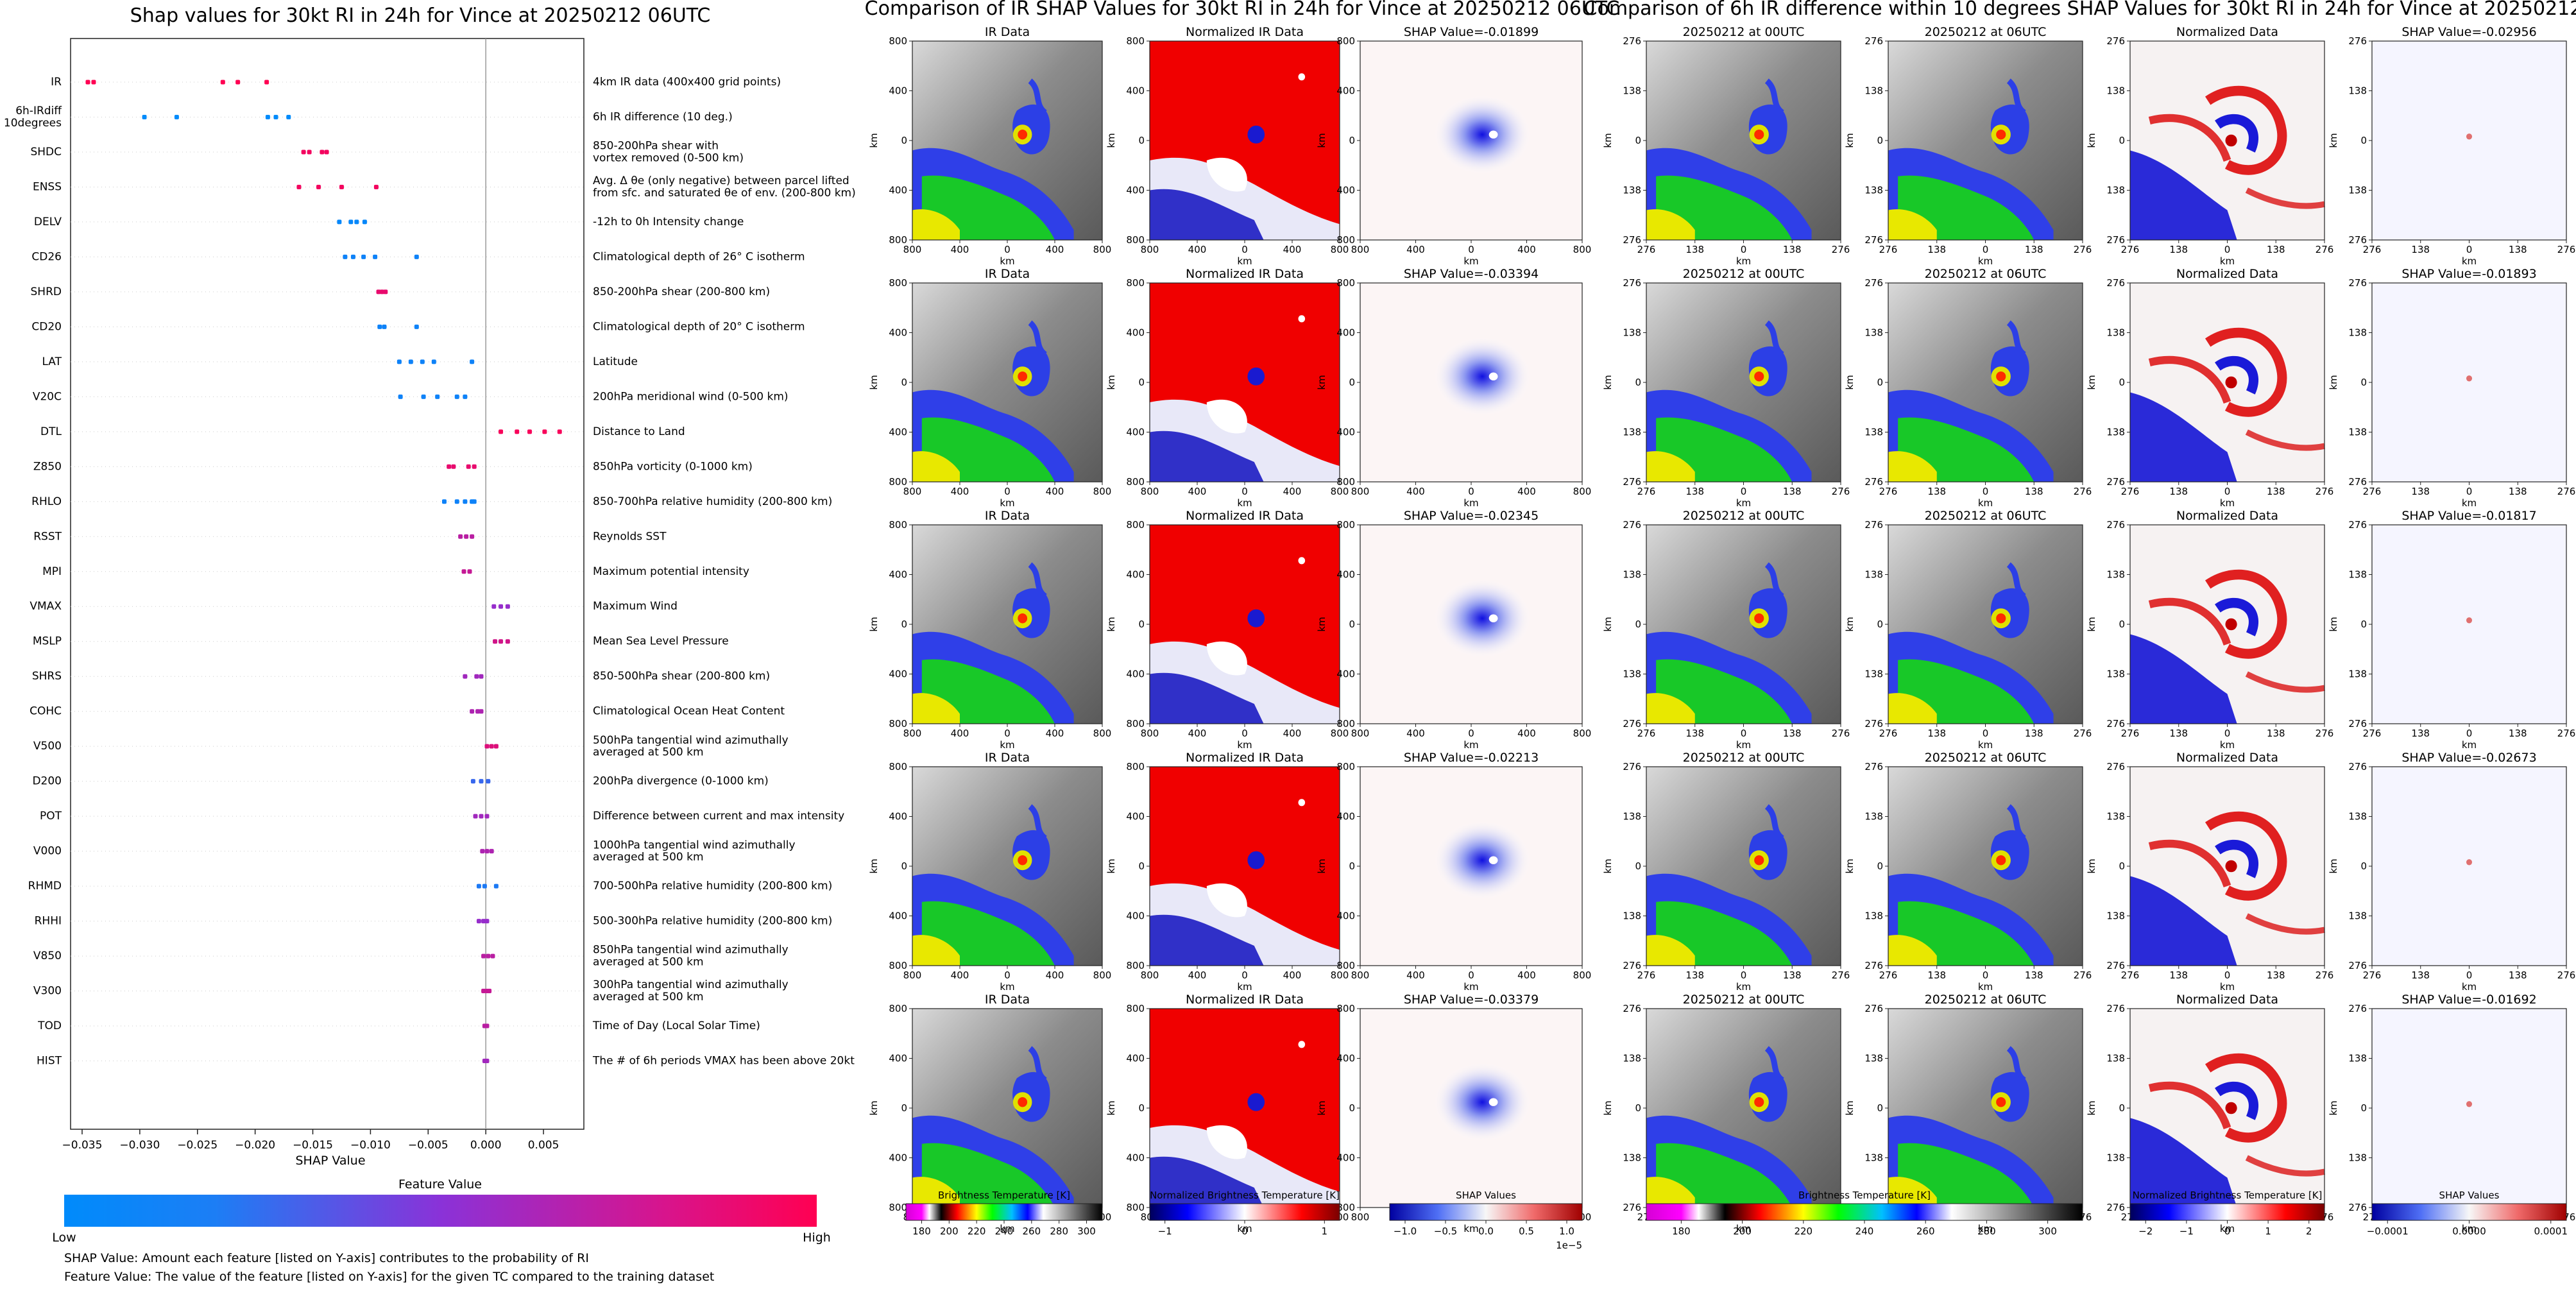 The height and width of the screenshot is (1289, 2576). Describe the element at coordinates (313, 1145) in the screenshot. I see `x-tick-label: −0.015` at that location.